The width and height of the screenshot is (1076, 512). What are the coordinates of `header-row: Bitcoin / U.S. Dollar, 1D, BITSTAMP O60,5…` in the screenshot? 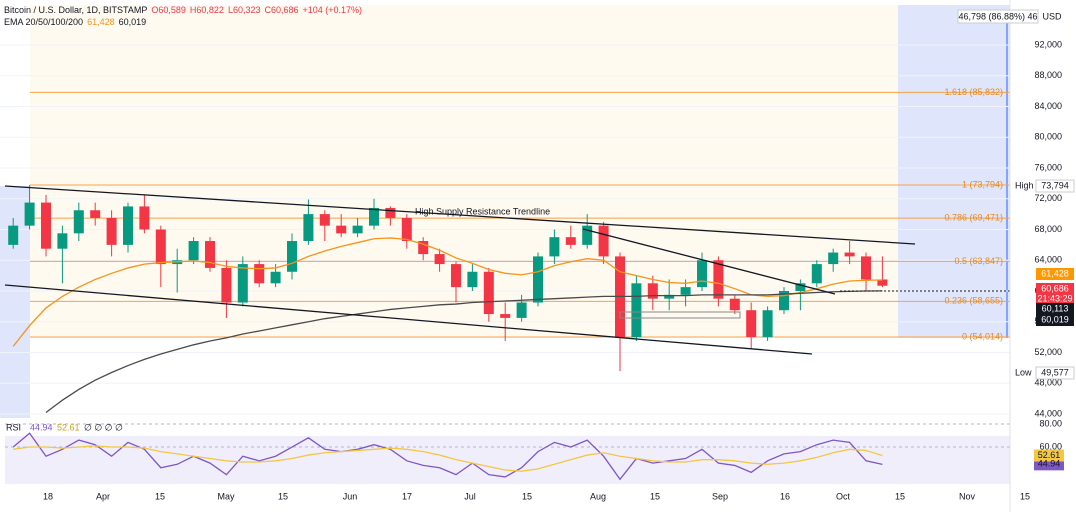 It's located at (185, 10).